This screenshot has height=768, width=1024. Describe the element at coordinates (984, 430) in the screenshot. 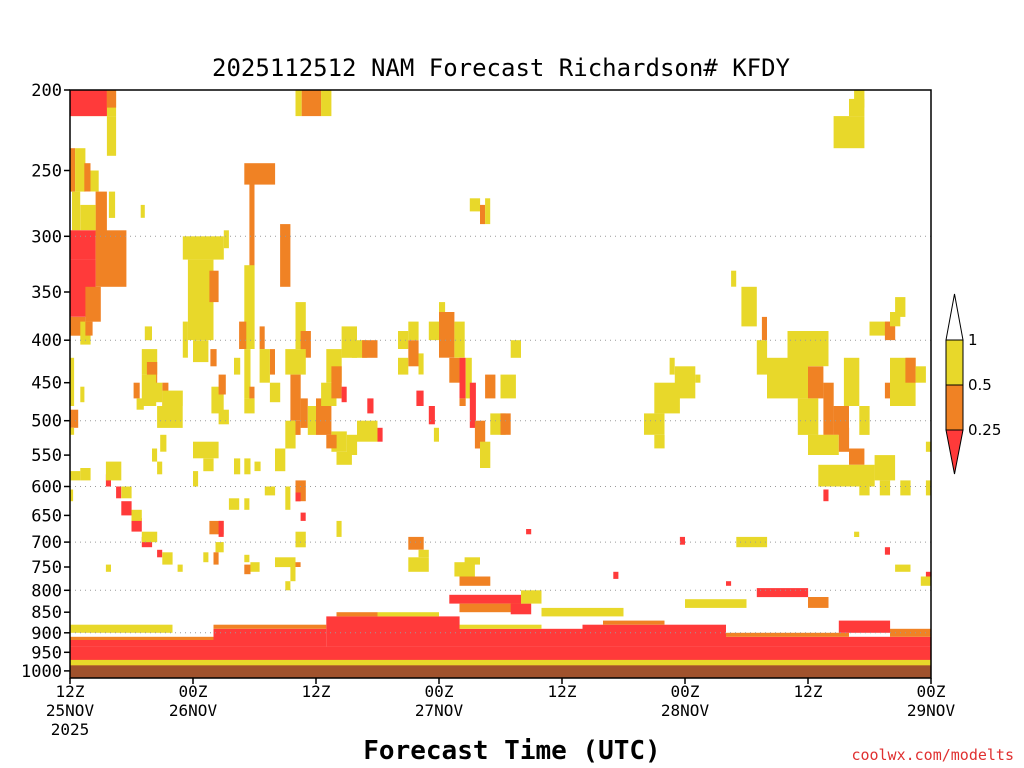

I see `colorbar-label-0: 0.25` at that location.